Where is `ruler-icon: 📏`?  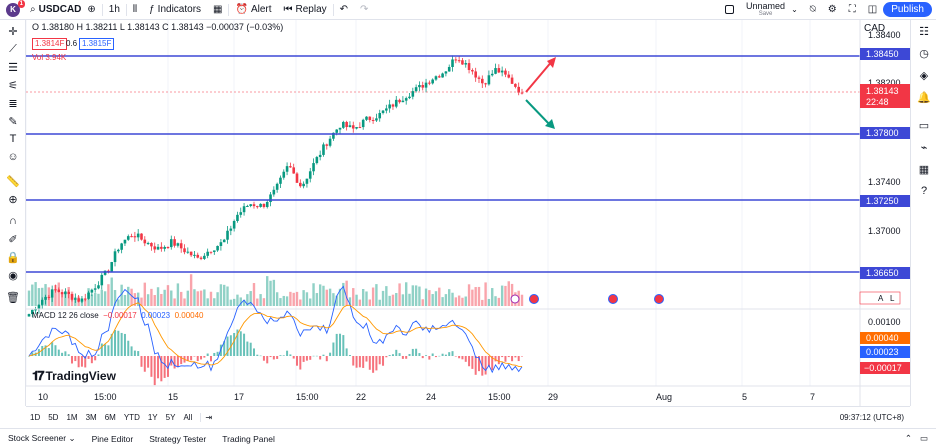 ruler-icon: 📏 is located at coordinates (13, 181).